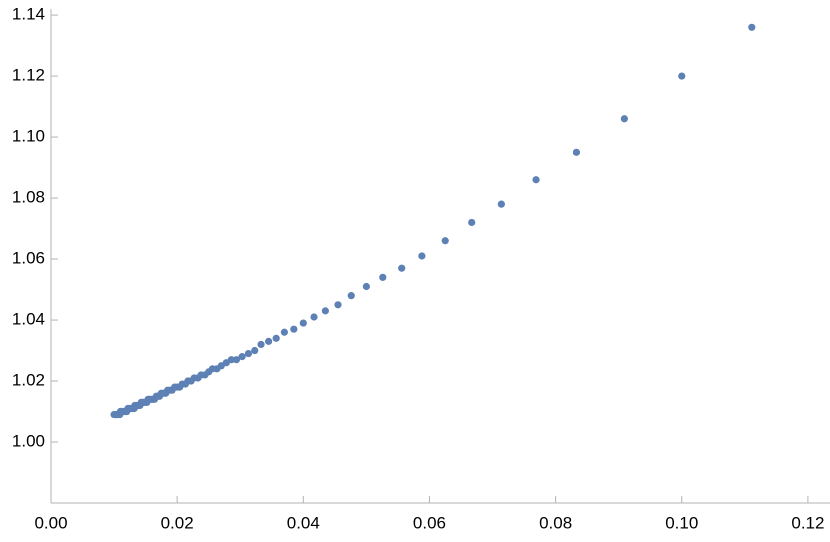 Image resolution: width=830 pixels, height=542 pixels. I want to click on y-tick-label: 1.10, so click(28, 136).